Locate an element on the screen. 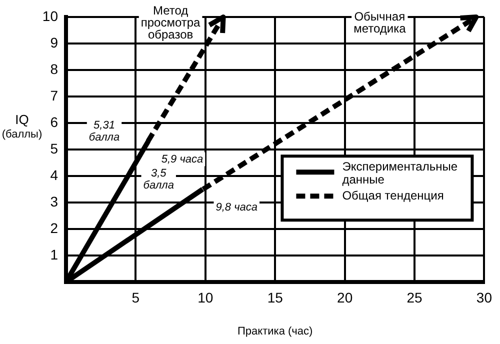 Image resolution: width=500 pixels, height=344 pixels. x-tick-label: 20 is located at coordinates (345, 297).